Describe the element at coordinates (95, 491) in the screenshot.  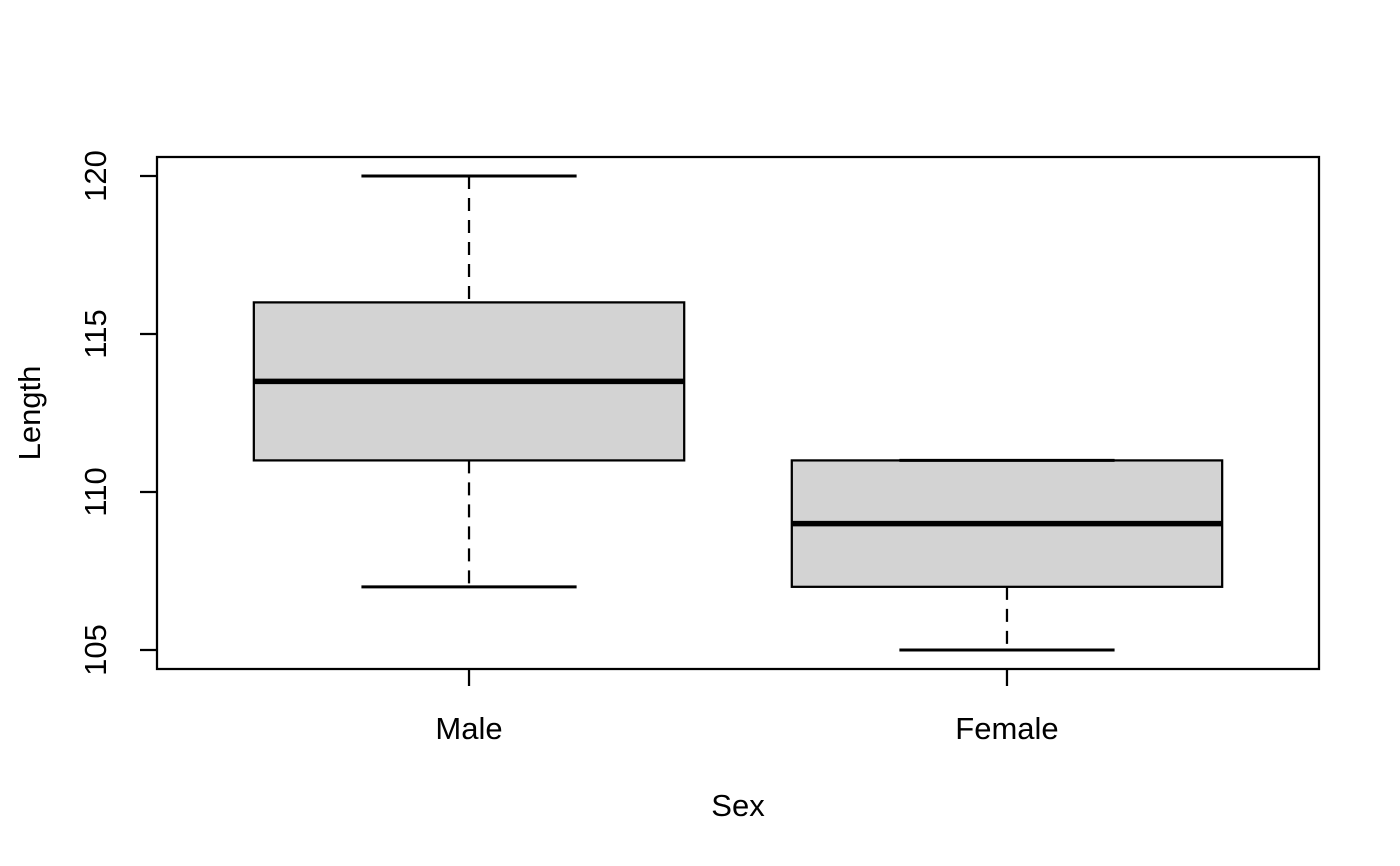
I see `y-tick-label: 110` at that location.